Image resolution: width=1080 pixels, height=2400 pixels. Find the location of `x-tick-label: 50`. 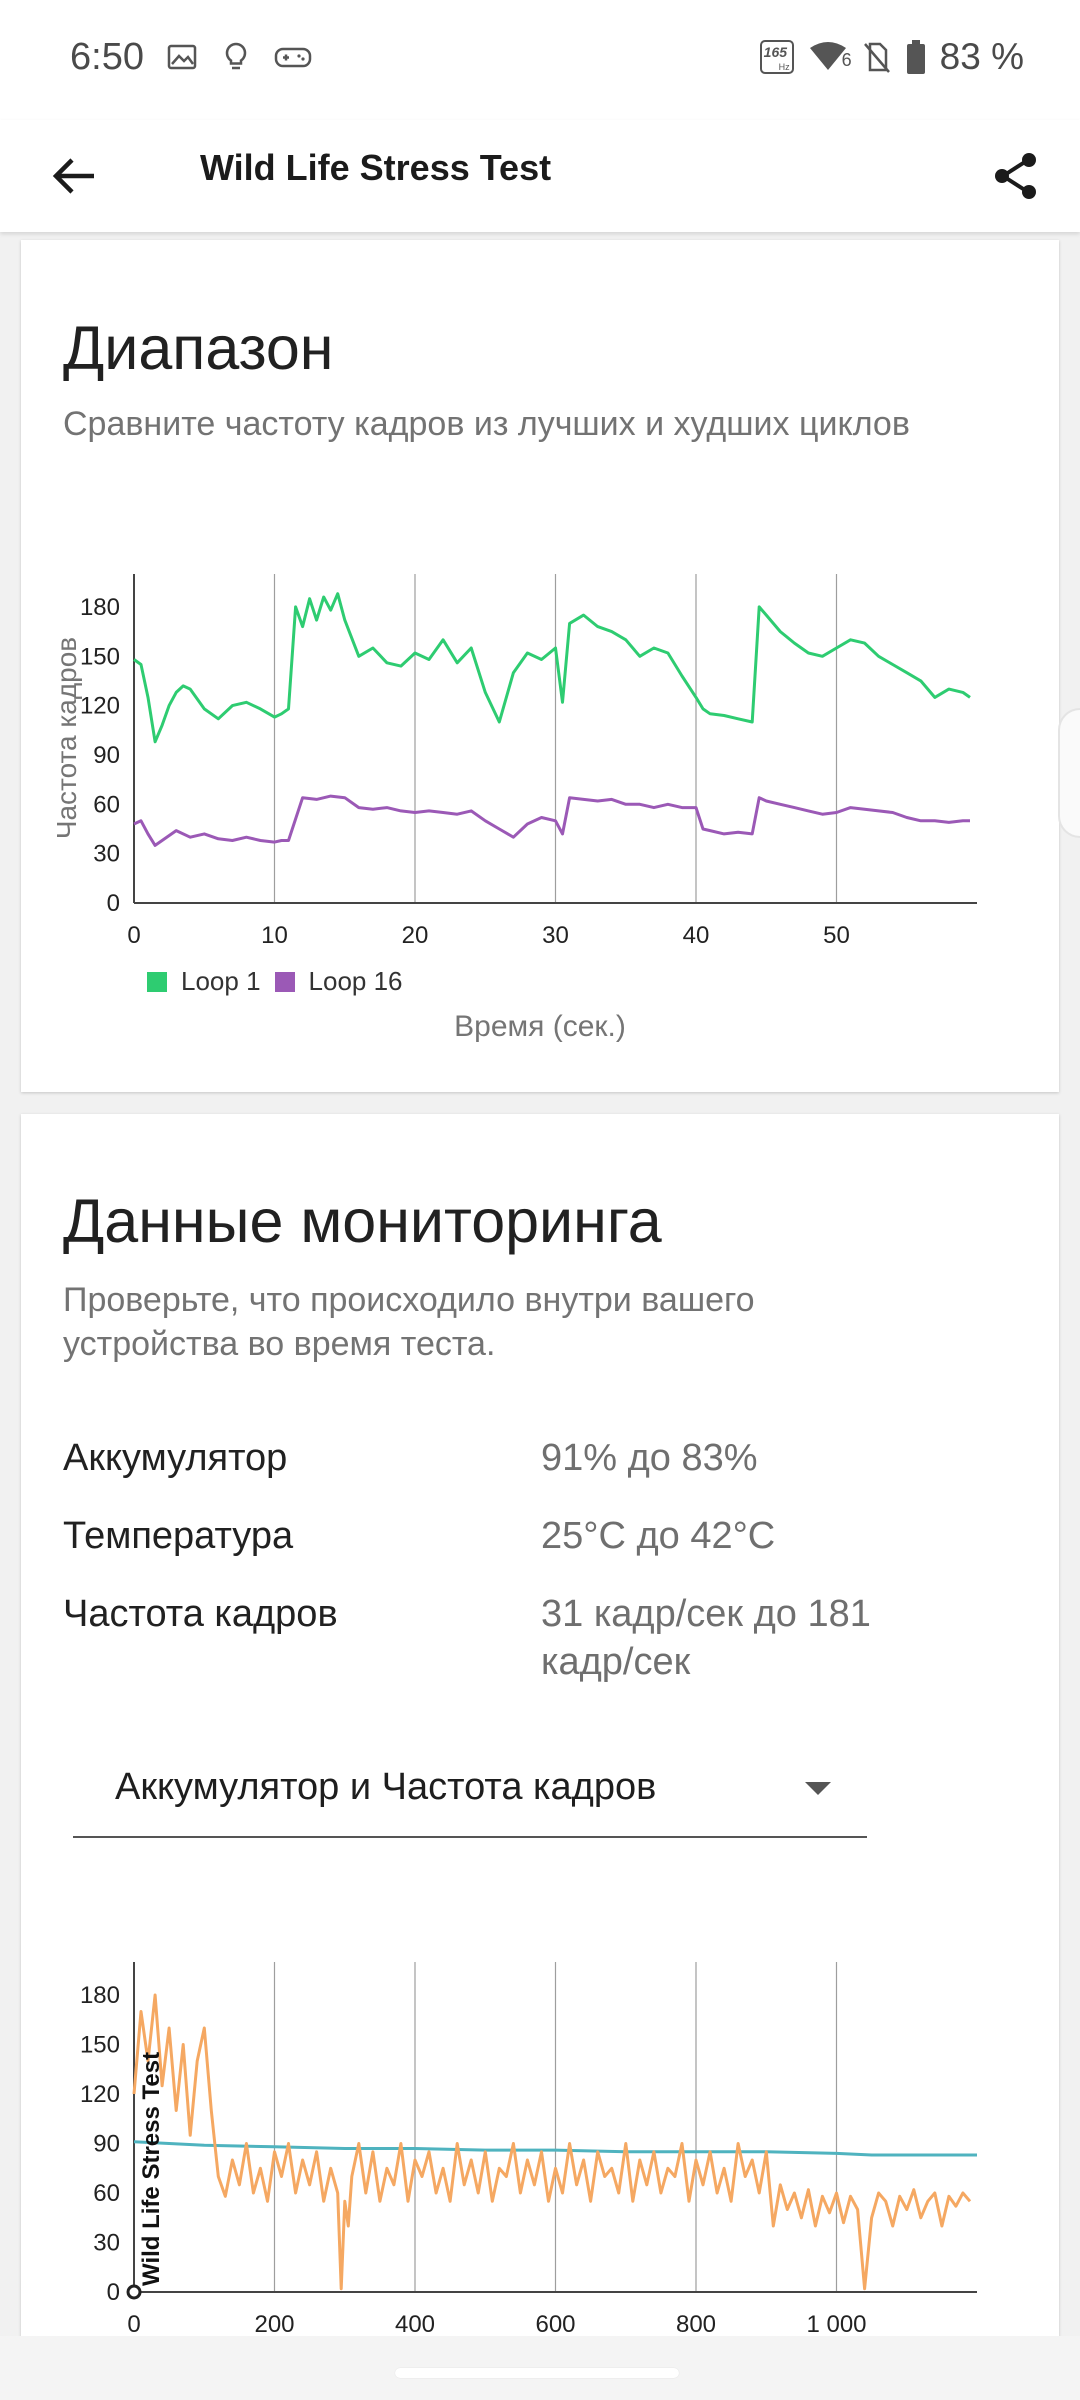

x-tick-label: 50 is located at coordinates (836, 935).